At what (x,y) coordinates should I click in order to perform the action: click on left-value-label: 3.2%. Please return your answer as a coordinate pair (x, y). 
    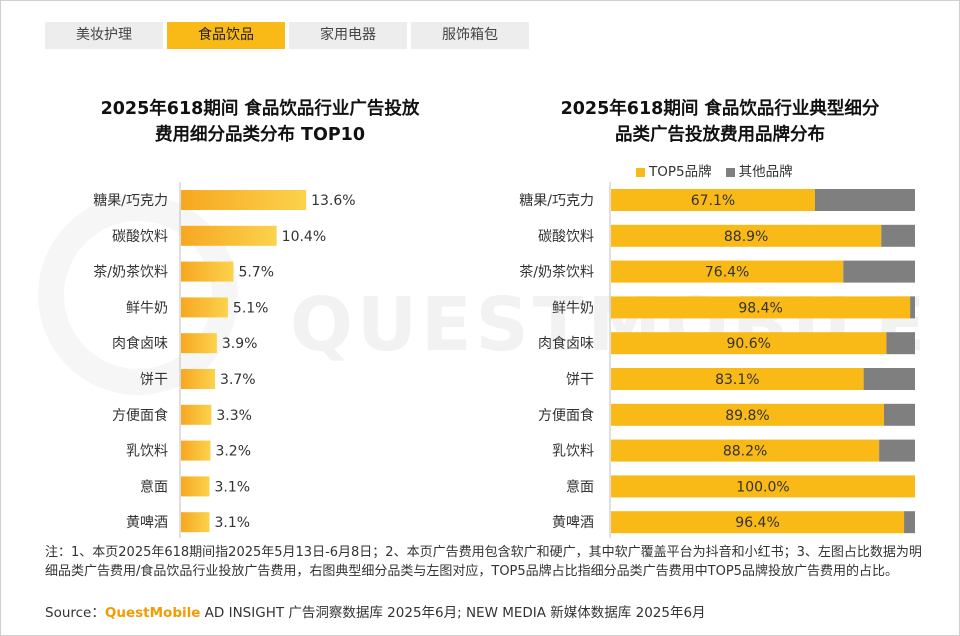
    Looking at the image, I should click on (233, 452).